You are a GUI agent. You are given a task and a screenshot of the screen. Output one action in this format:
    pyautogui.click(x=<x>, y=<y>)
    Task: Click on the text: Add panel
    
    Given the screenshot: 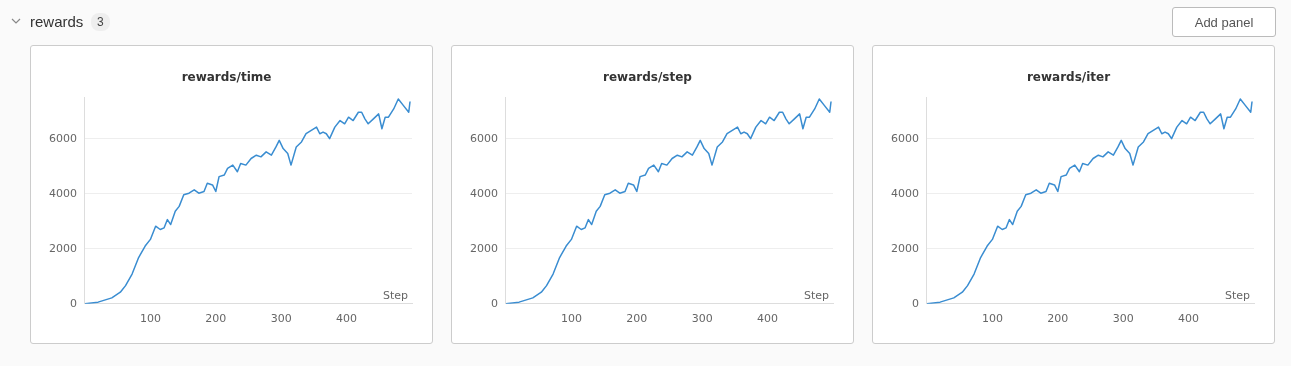 What is the action you would take?
    pyautogui.click(x=1224, y=22)
    